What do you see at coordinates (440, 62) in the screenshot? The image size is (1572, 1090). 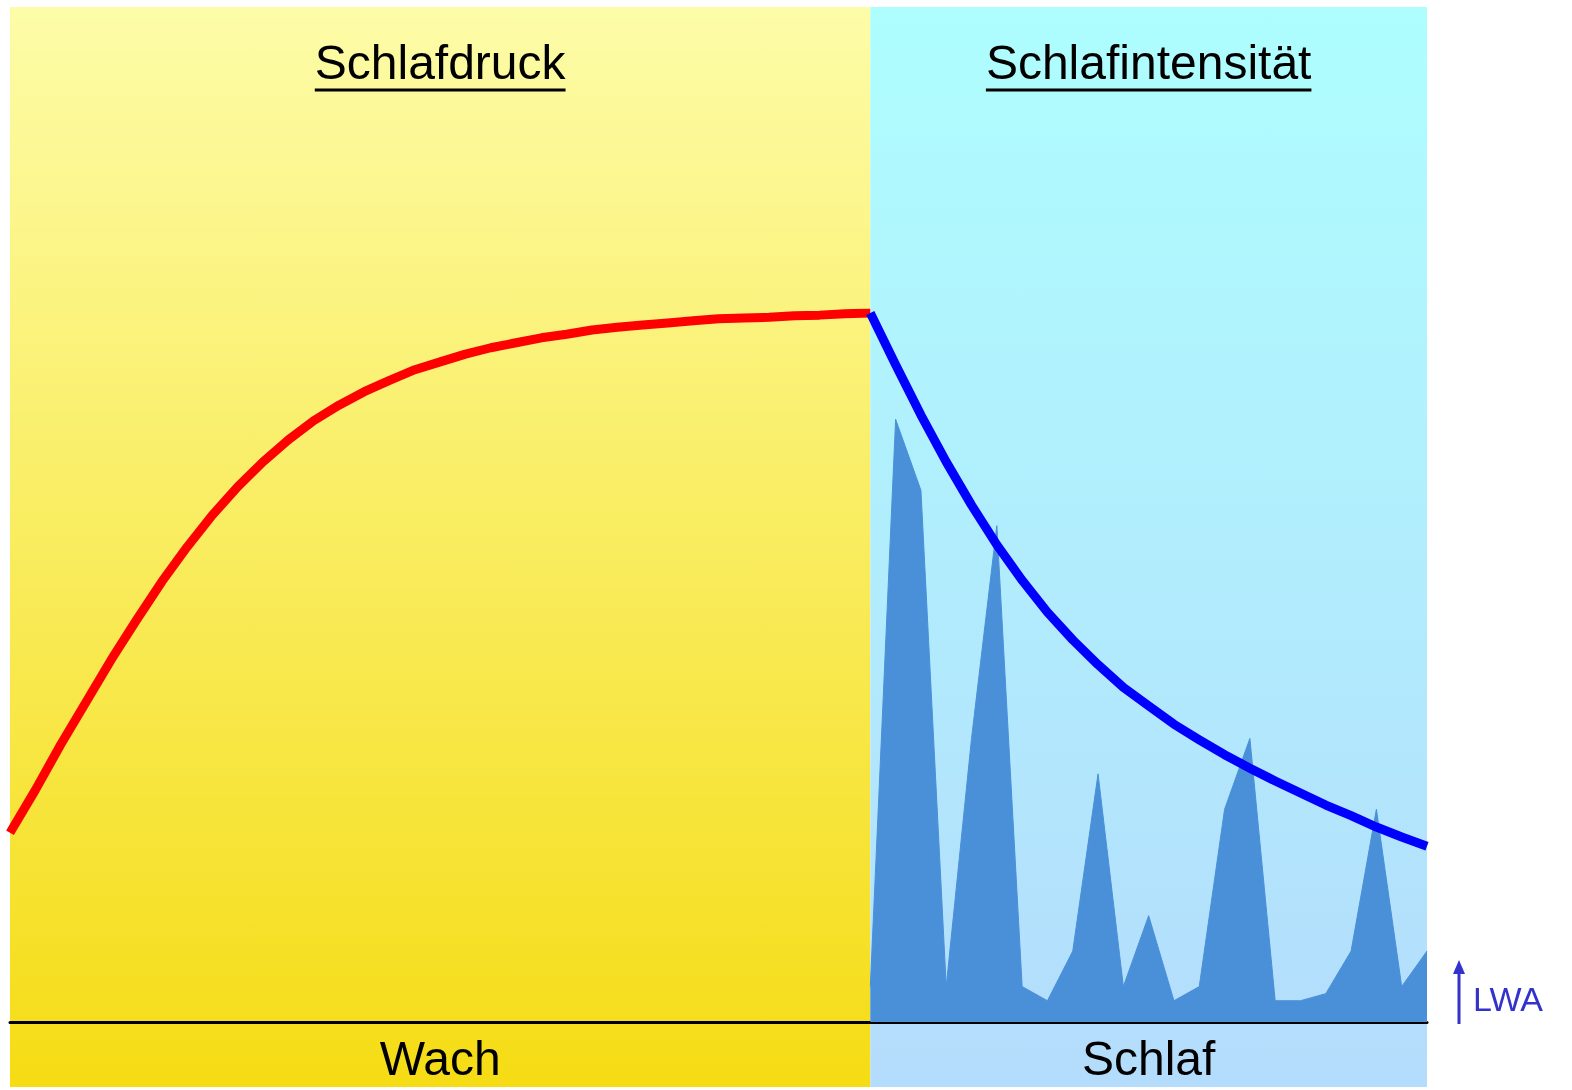 I see `text: Schlafdruck` at bounding box center [440, 62].